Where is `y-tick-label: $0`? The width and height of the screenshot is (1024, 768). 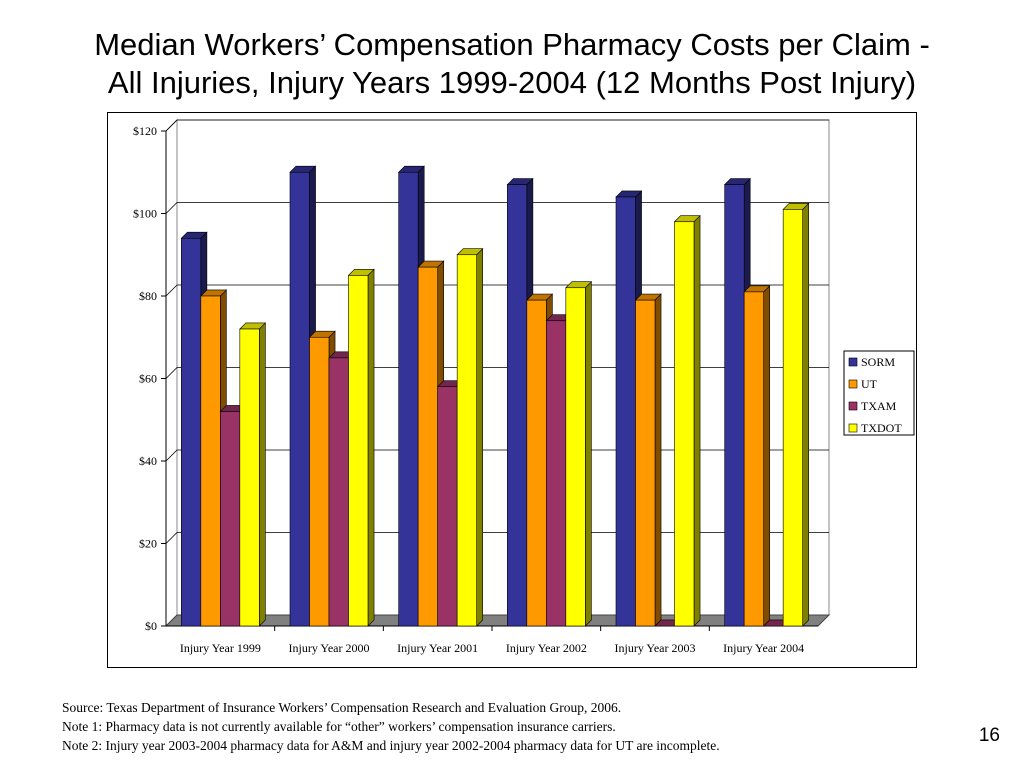
y-tick-label: $0 is located at coordinates (151, 626).